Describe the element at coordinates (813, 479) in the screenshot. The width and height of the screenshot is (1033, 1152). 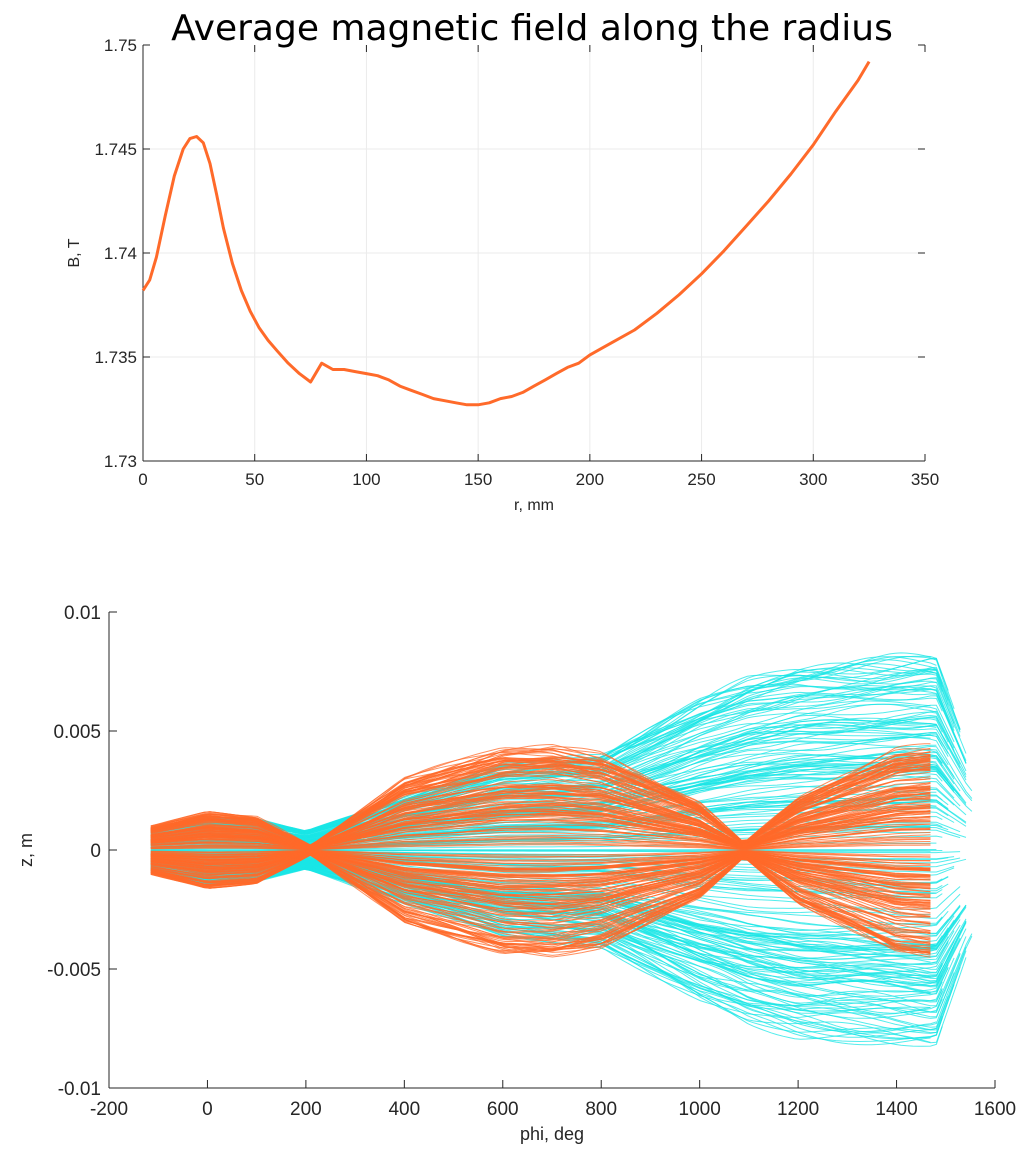
I see `chart1-x-tick-label: 300` at that location.